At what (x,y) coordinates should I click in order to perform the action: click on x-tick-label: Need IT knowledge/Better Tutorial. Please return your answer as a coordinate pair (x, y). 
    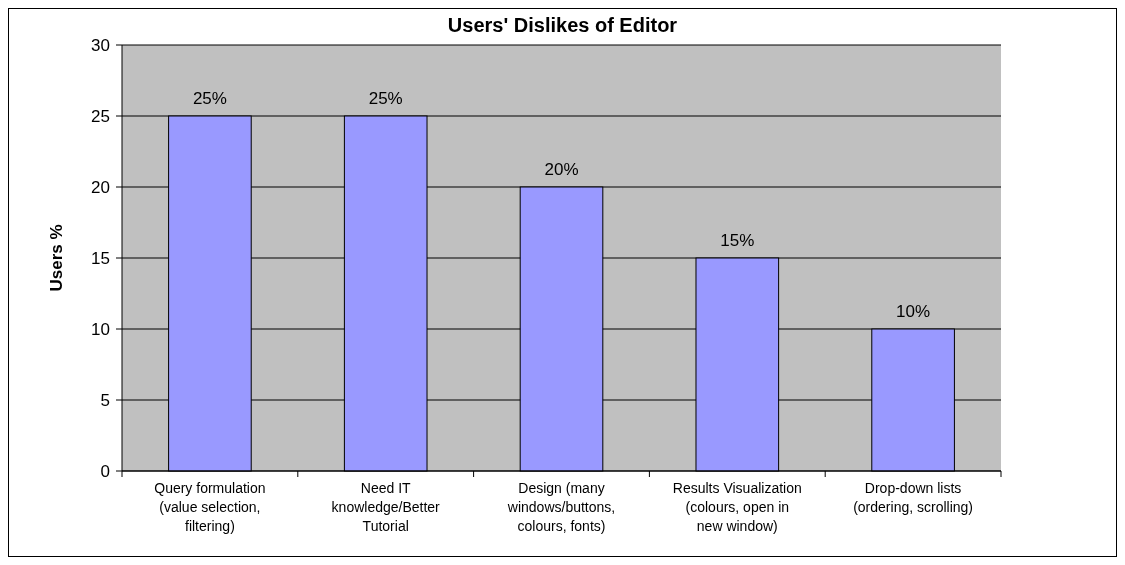
    Looking at the image, I should click on (386, 507).